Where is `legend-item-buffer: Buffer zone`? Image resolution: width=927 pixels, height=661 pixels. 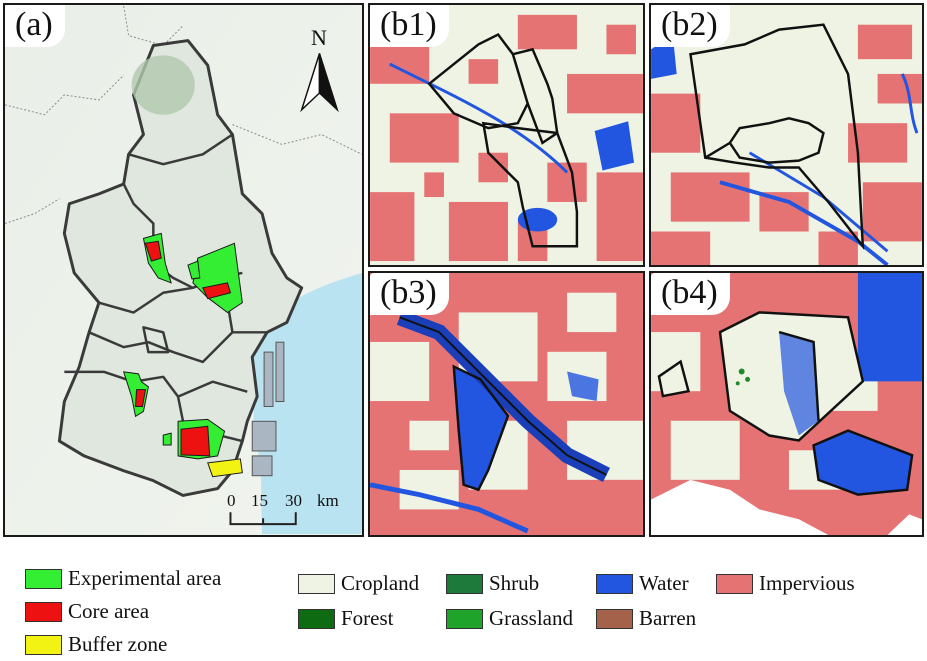
legend-item-buffer: Buffer zone is located at coordinates (96, 644).